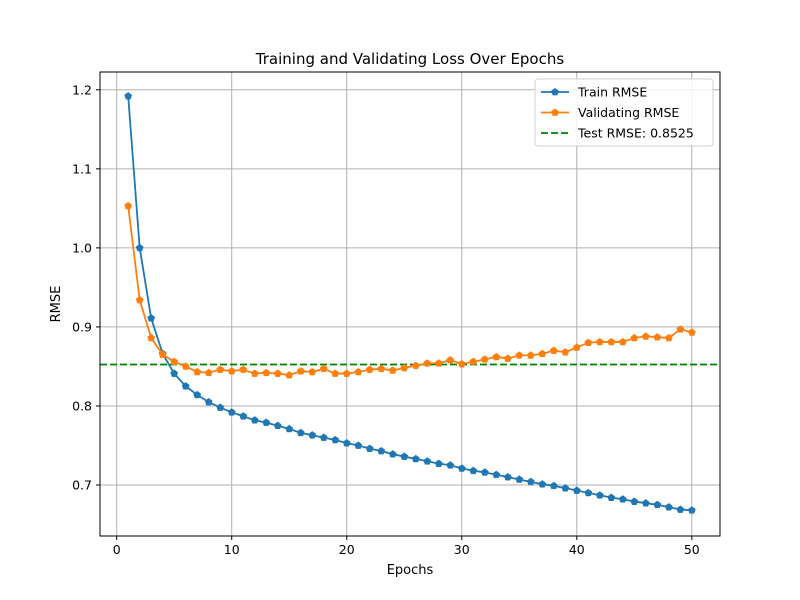 The width and height of the screenshot is (800, 600). Describe the element at coordinates (635, 133) in the screenshot. I see `legend-test-rmse-label: Test RMSE: 0.8525` at that location.